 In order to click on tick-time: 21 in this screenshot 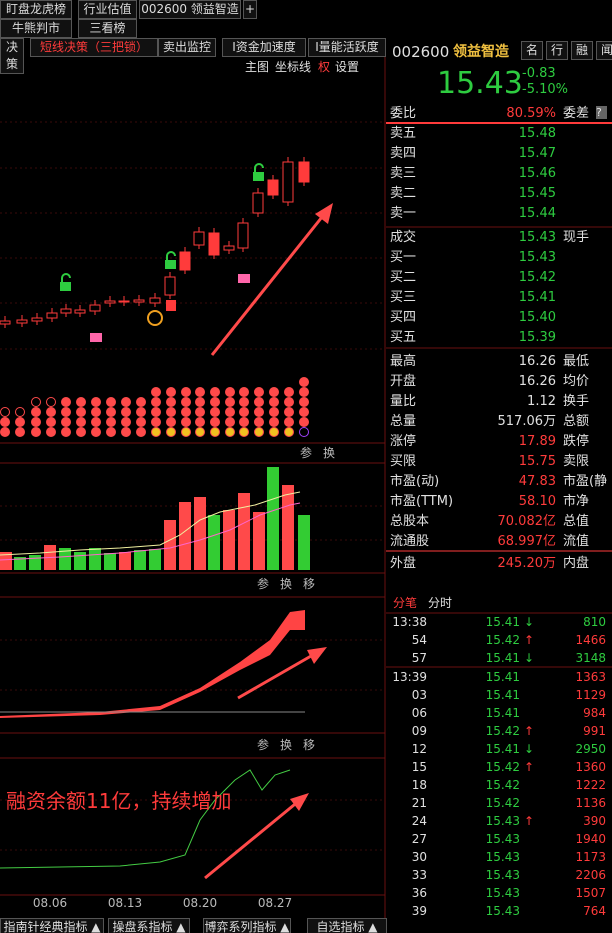, I will do `click(419, 803)`.